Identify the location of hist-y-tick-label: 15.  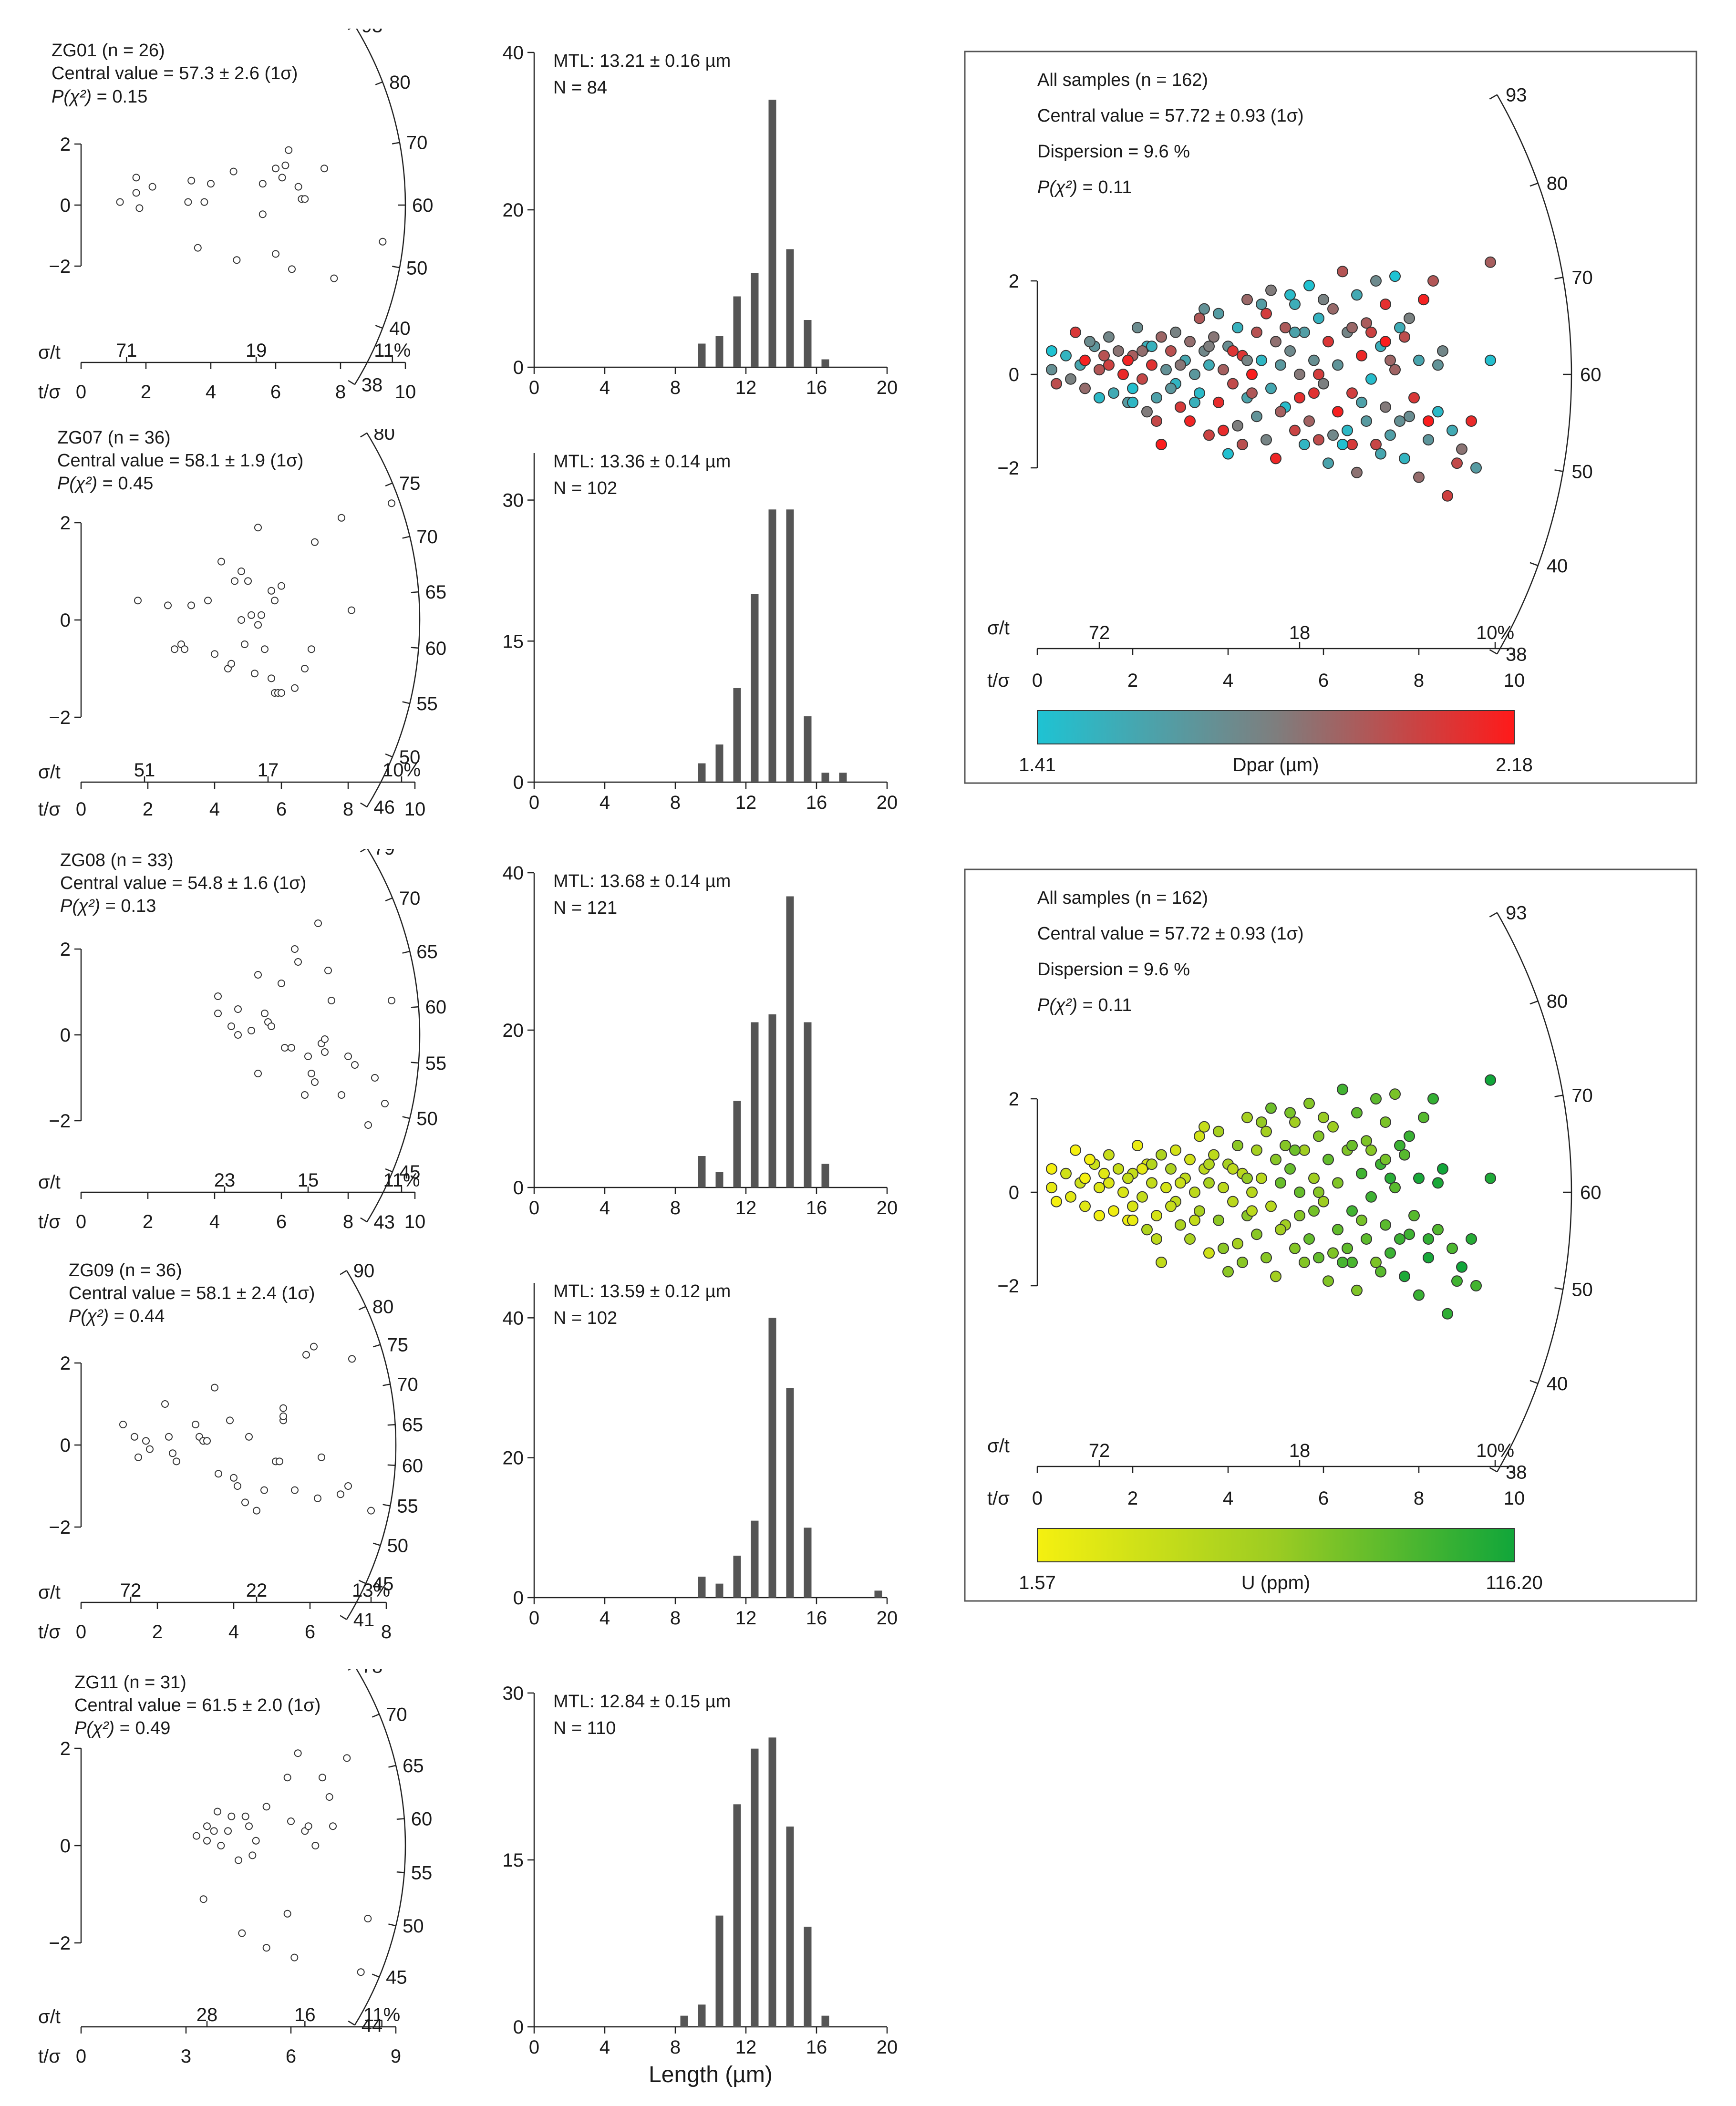
(513, 641).